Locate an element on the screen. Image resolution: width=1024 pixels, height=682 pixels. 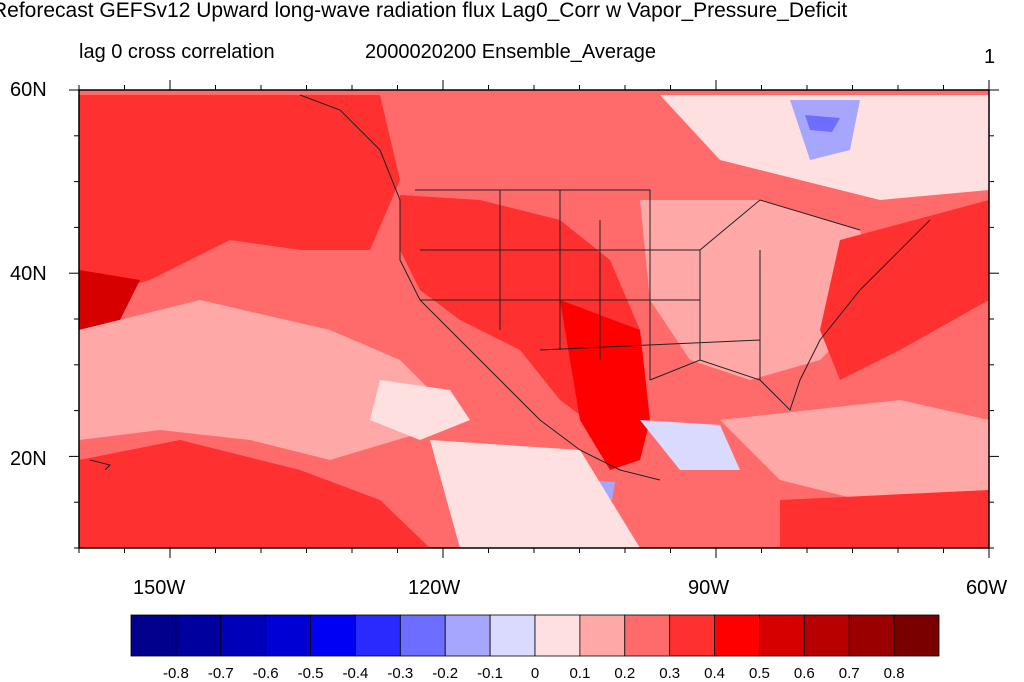
region-hudson-core is located at coordinates (822, 123).